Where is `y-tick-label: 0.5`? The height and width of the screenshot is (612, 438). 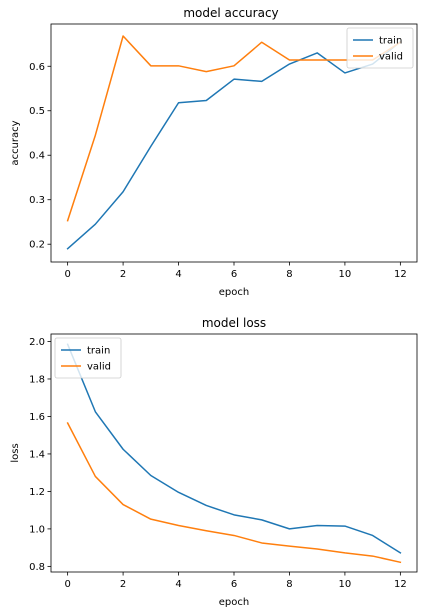 y-tick-label: 0.5 is located at coordinates (37, 111).